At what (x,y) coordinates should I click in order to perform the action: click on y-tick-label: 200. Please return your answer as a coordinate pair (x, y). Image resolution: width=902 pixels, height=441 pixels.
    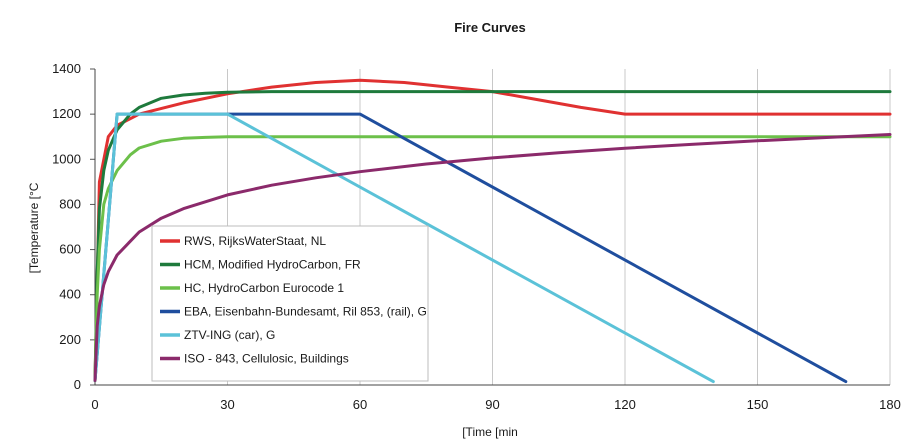
    Looking at the image, I should click on (70, 339).